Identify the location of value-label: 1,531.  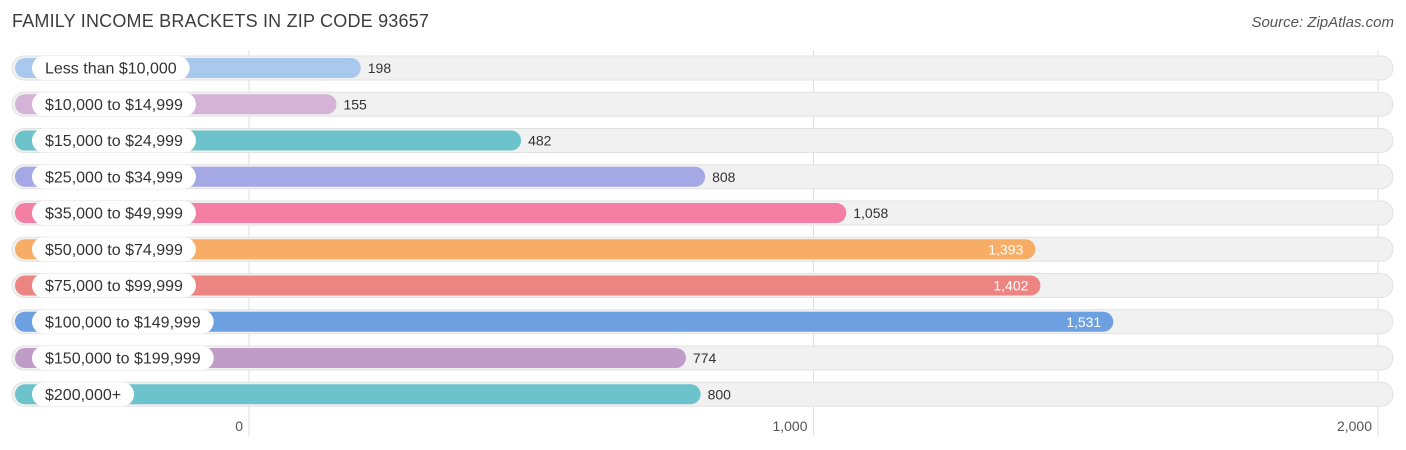
(1083, 322).